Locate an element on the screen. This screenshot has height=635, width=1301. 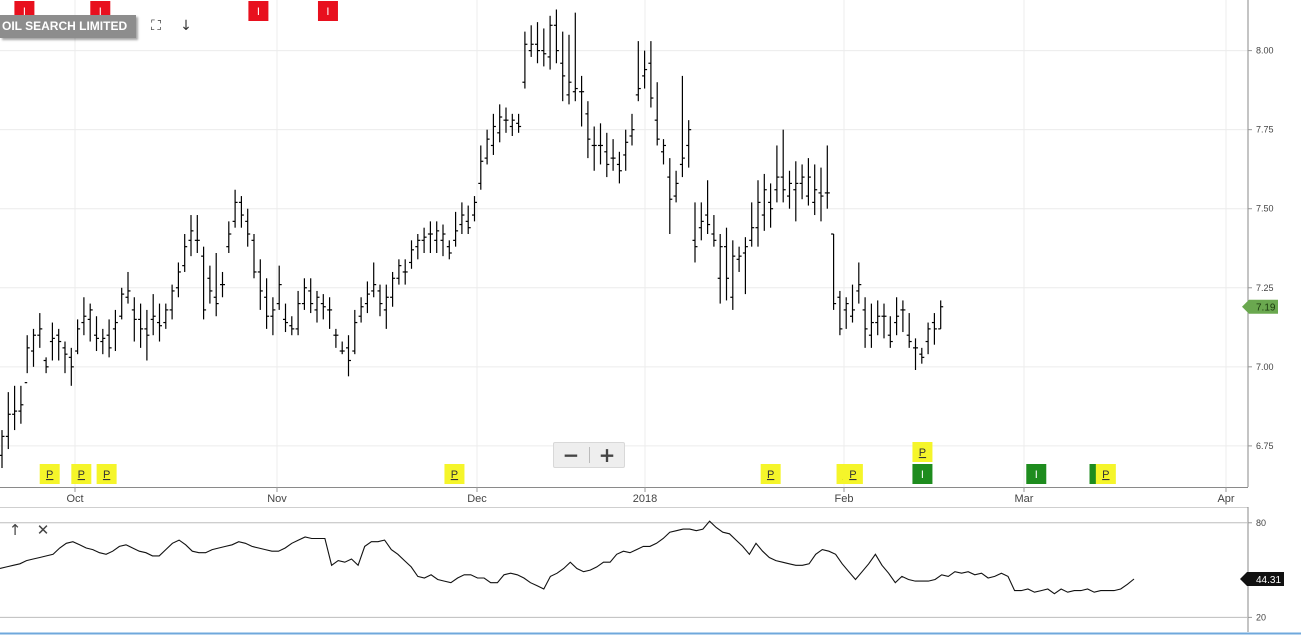
zoom-out-button: − is located at coordinates (571, 455).